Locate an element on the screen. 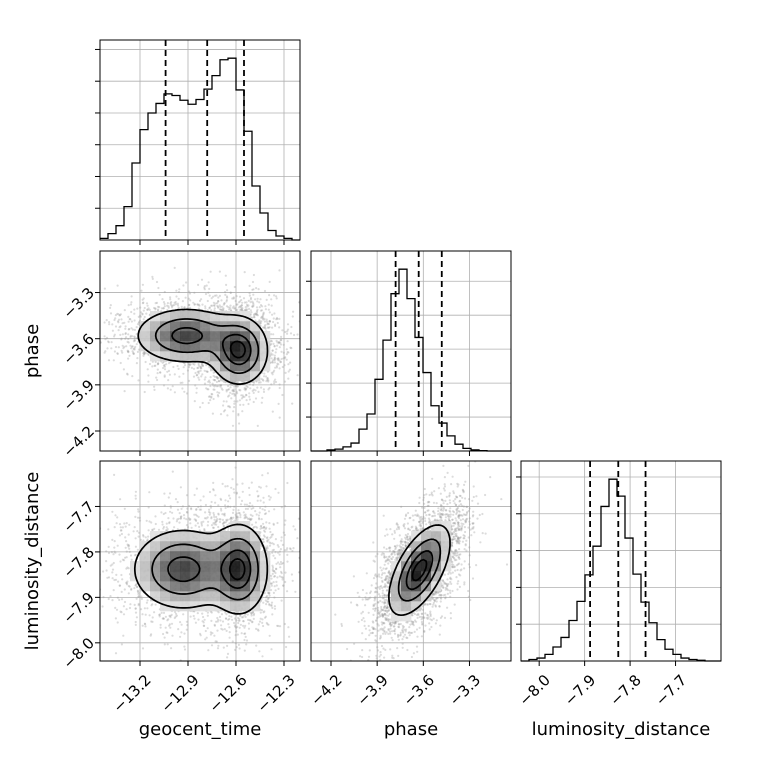 The width and height of the screenshot is (760, 760). x-tick-label-phase: −3.3 is located at coordinates (465, 690).